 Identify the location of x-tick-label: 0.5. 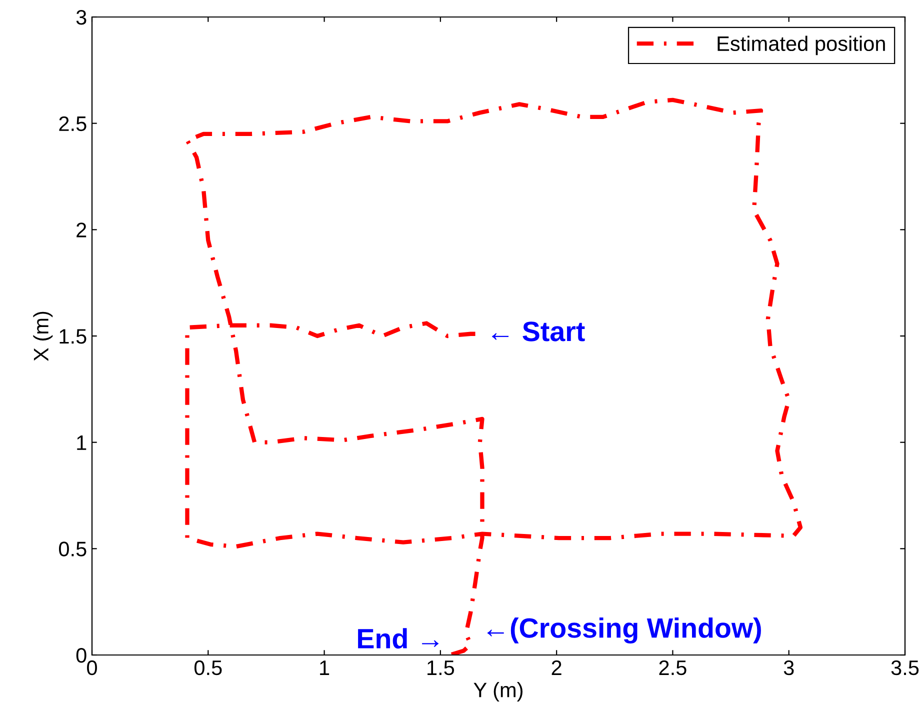
(208, 668).